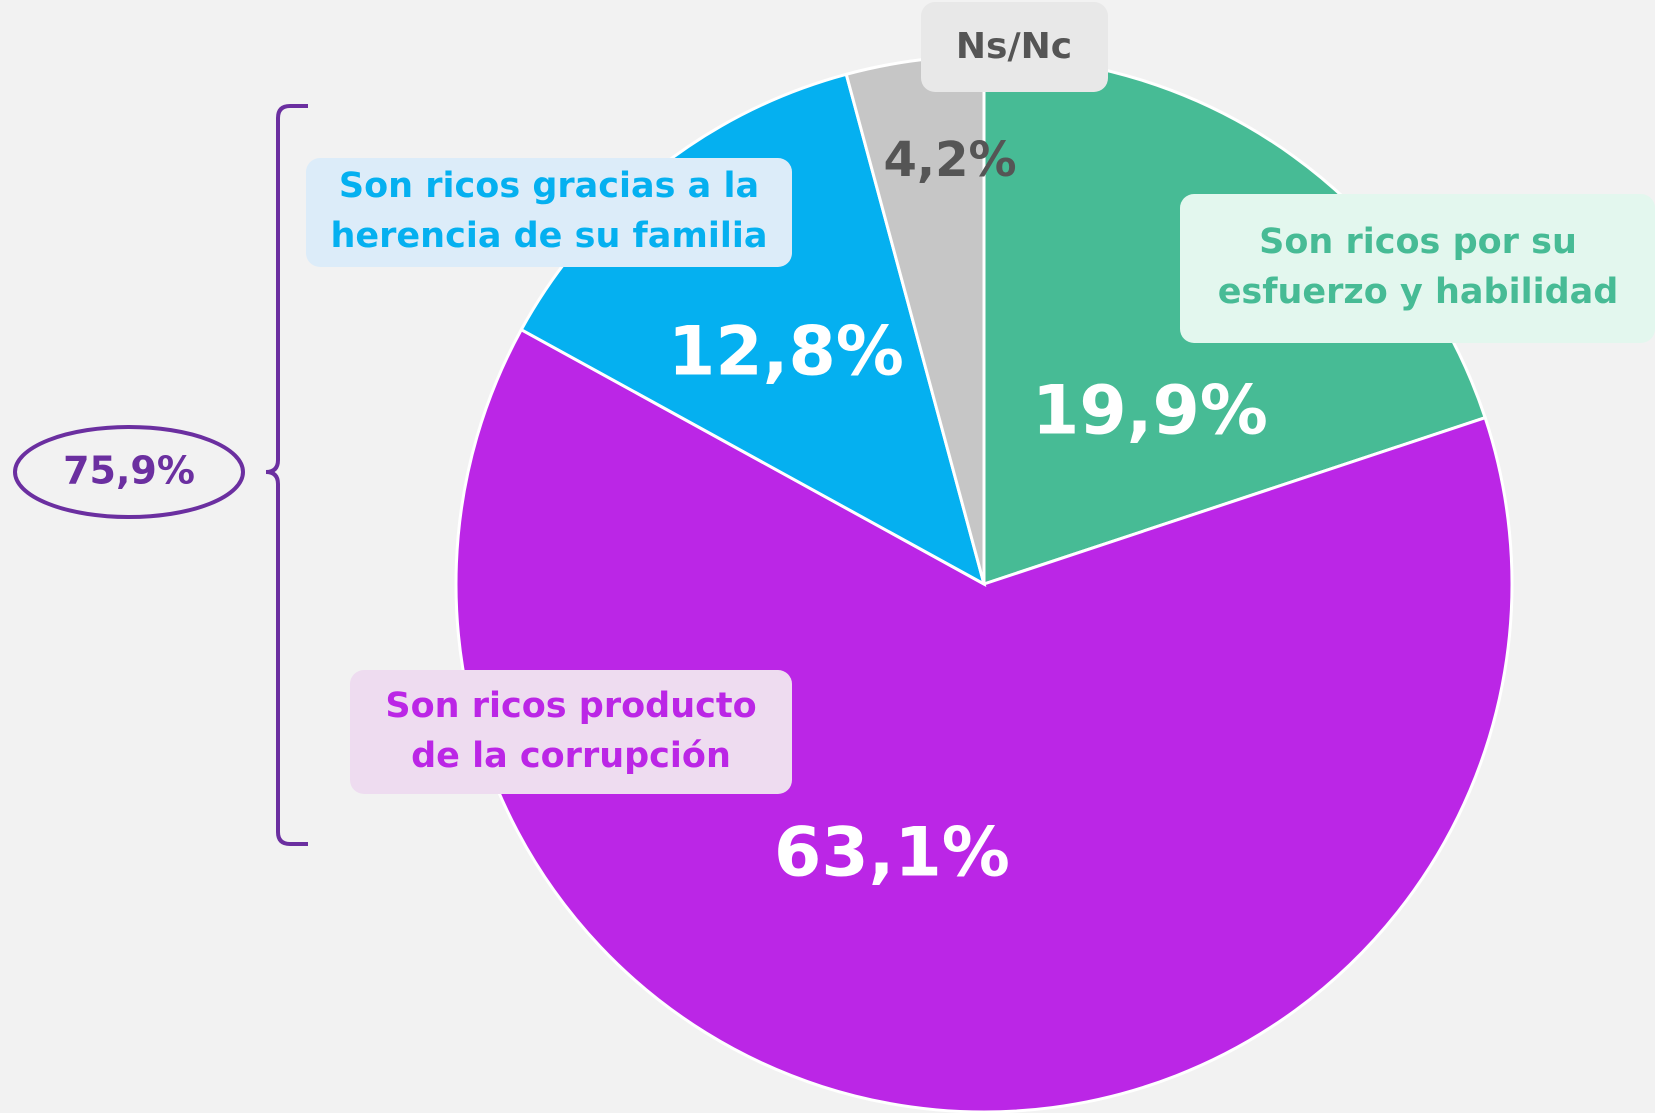 This screenshot has height=1113, width=1655. I want to click on value-label: 19,9%, so click(1150, 411).